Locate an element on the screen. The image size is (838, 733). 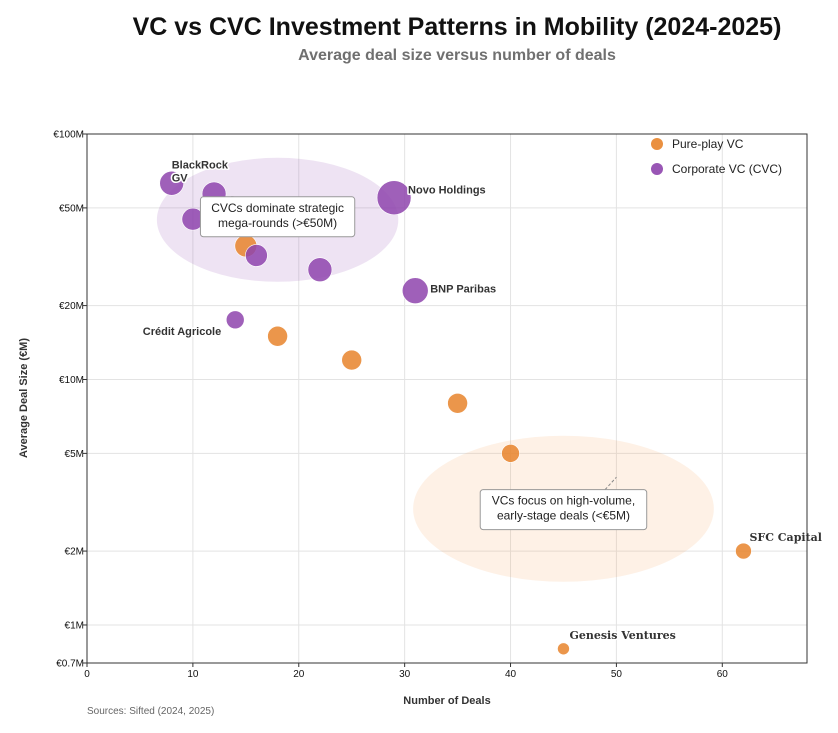
corporate-vc-cvc-point-blackrock is located at coordinates (172, 183).